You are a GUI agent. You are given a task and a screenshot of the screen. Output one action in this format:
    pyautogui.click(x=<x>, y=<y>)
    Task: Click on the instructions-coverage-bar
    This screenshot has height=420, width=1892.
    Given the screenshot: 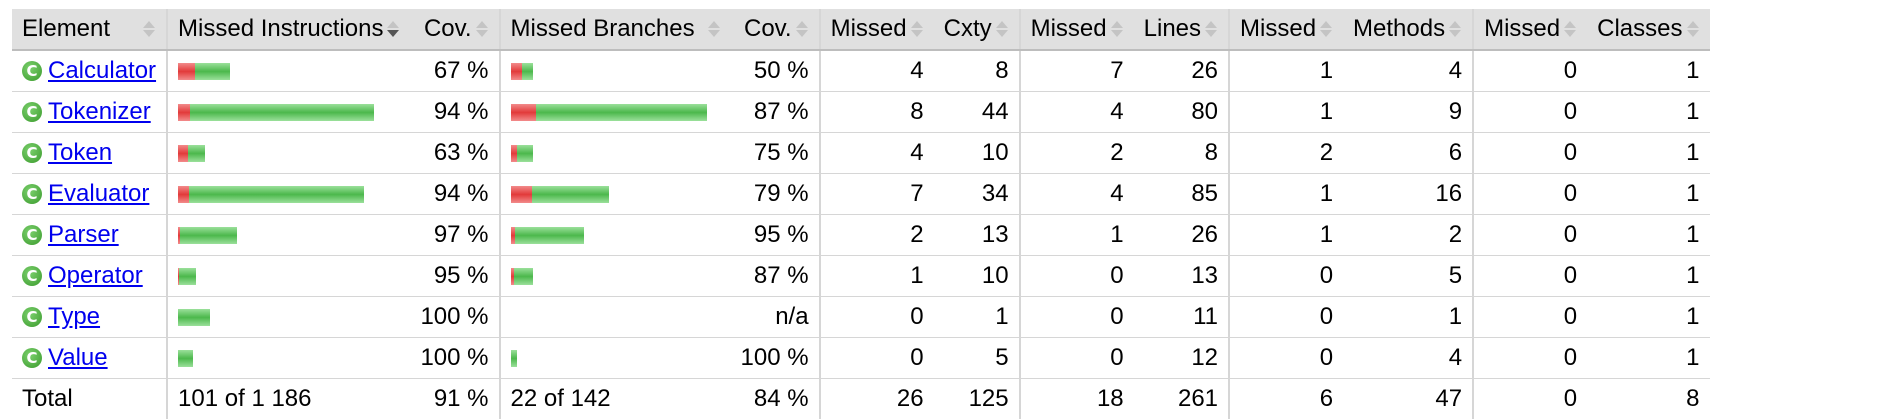 What is the action you would take?
    pyautogui.click(x=289, y=276)
    